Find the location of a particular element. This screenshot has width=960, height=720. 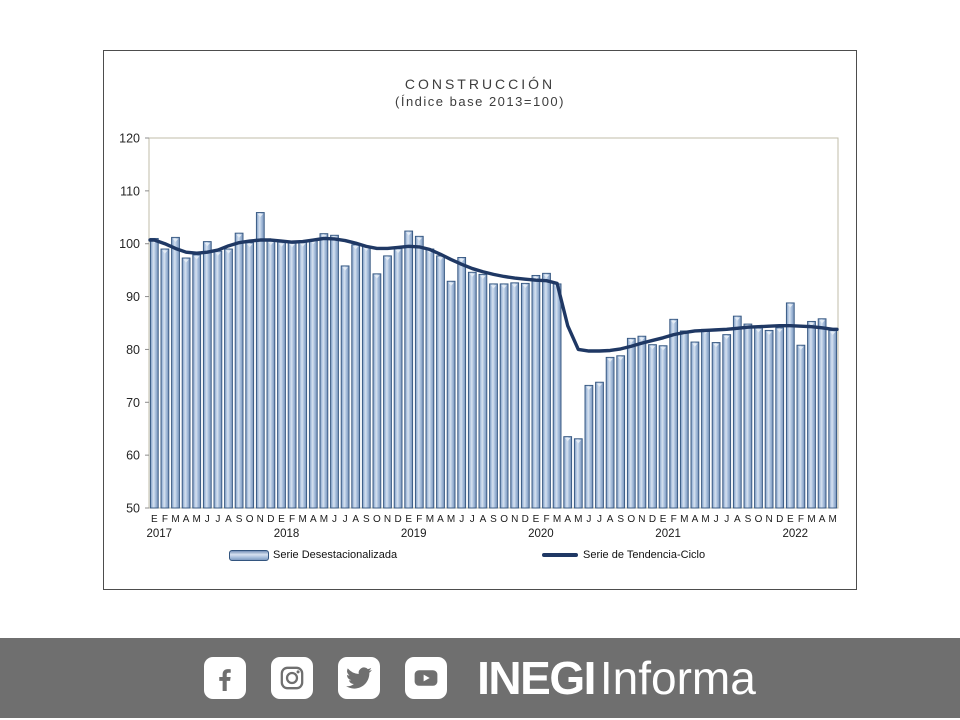

youtube-icon is located at coordinates (426, 678).